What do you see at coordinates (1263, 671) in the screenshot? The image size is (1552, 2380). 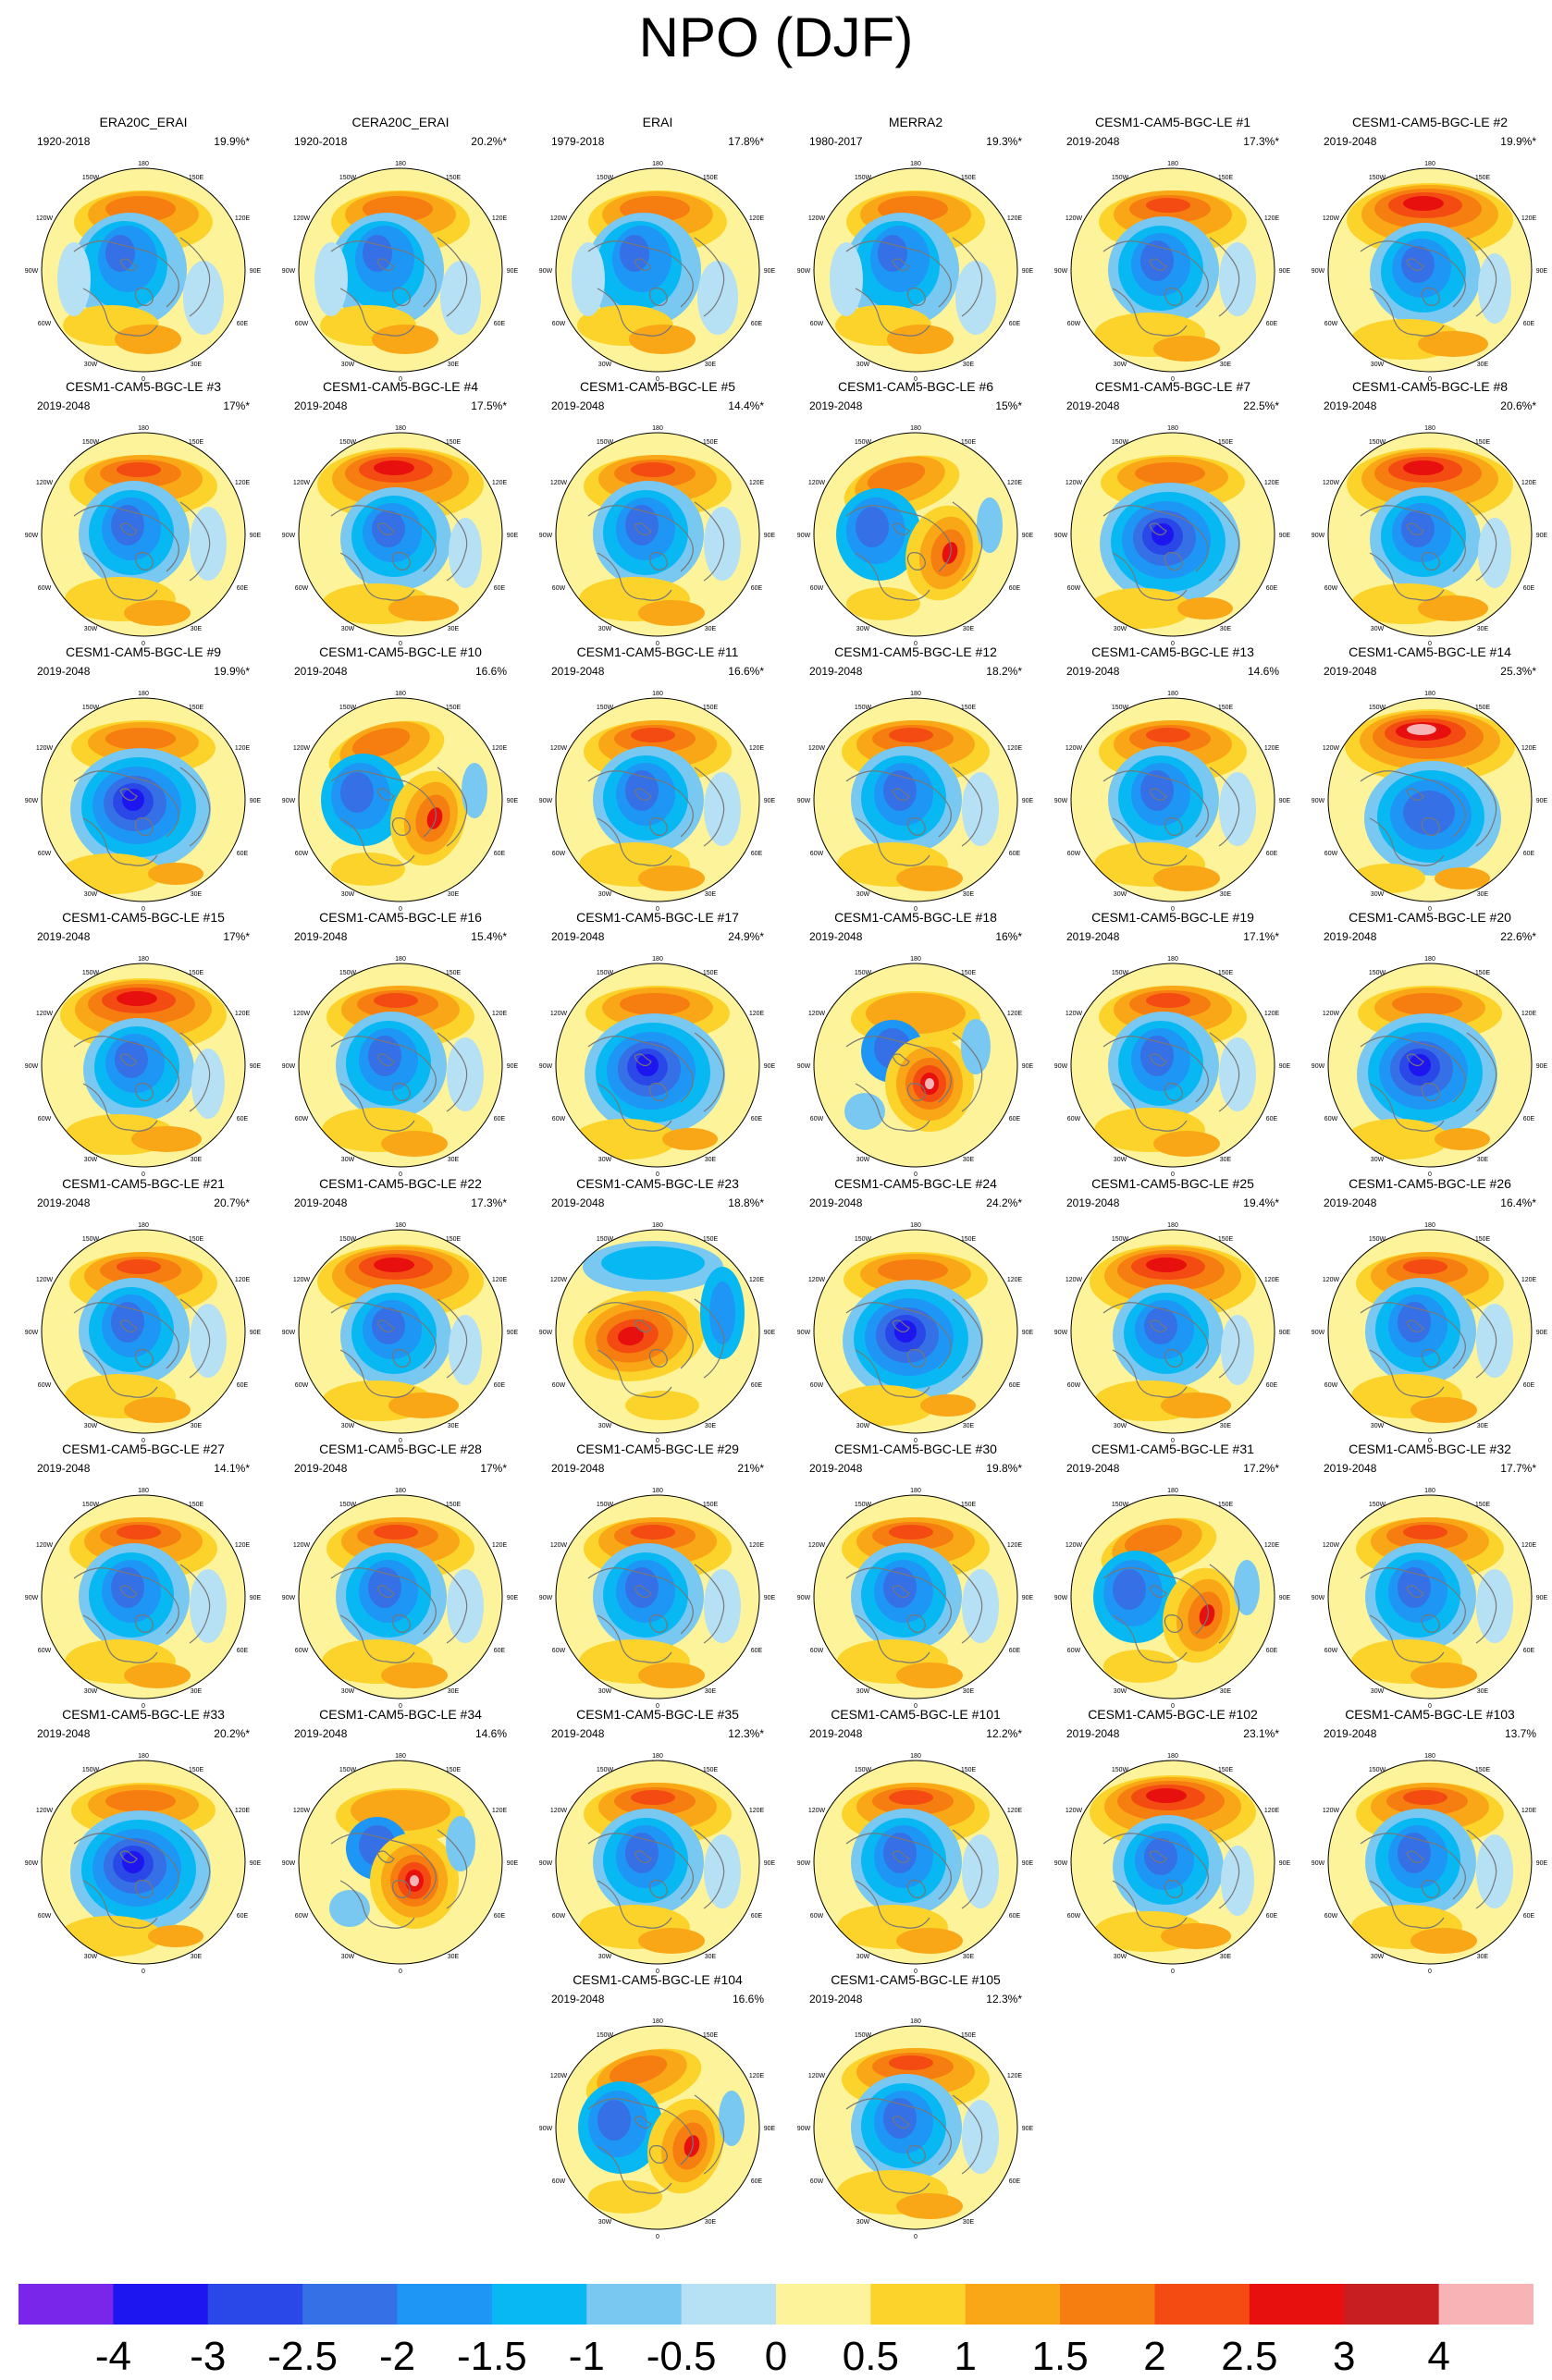 I see `panel-variance: 14.6%` at bounding box center [1263, 671].